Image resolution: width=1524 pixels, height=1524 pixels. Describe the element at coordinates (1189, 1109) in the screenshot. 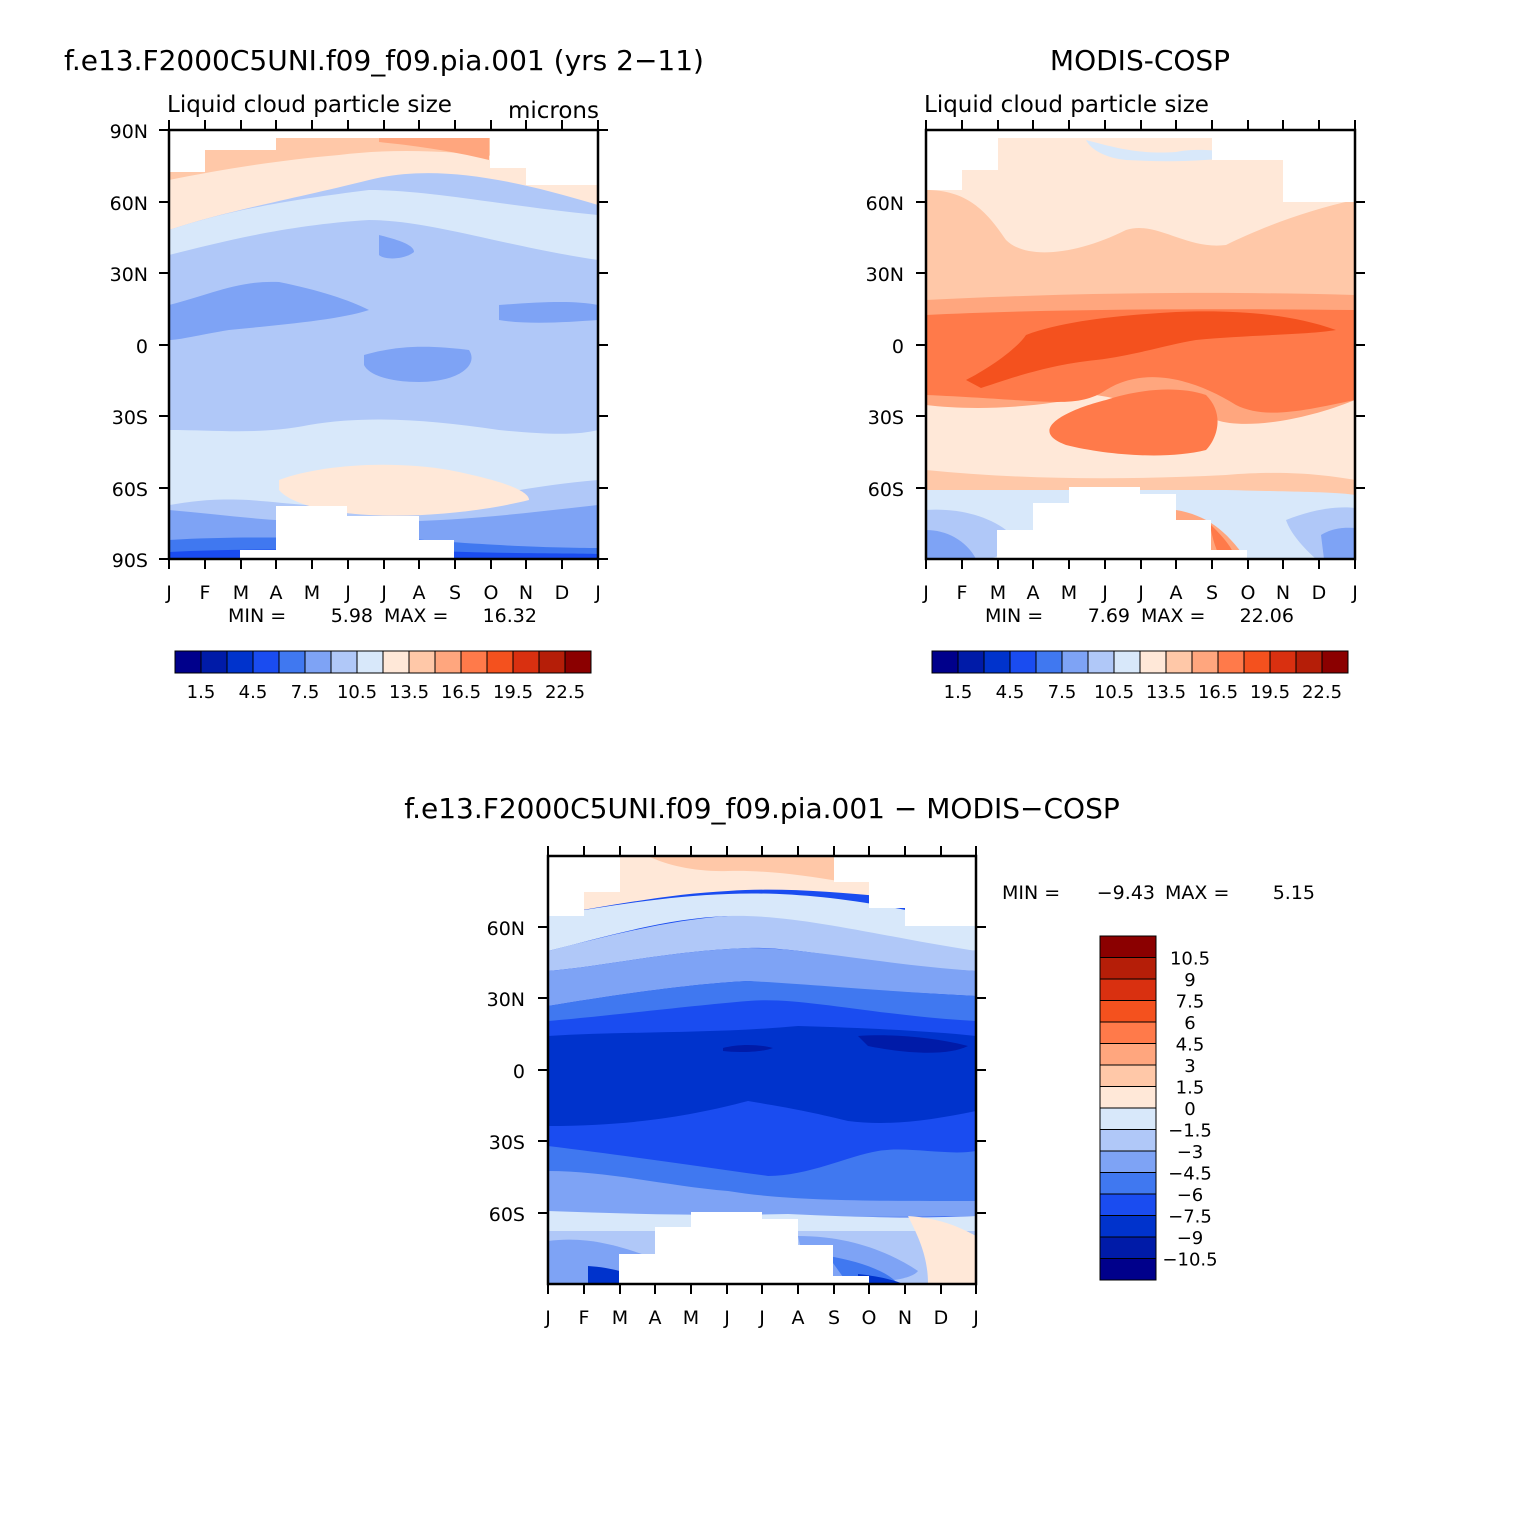

I see `colorbar-label: 0` at that location.